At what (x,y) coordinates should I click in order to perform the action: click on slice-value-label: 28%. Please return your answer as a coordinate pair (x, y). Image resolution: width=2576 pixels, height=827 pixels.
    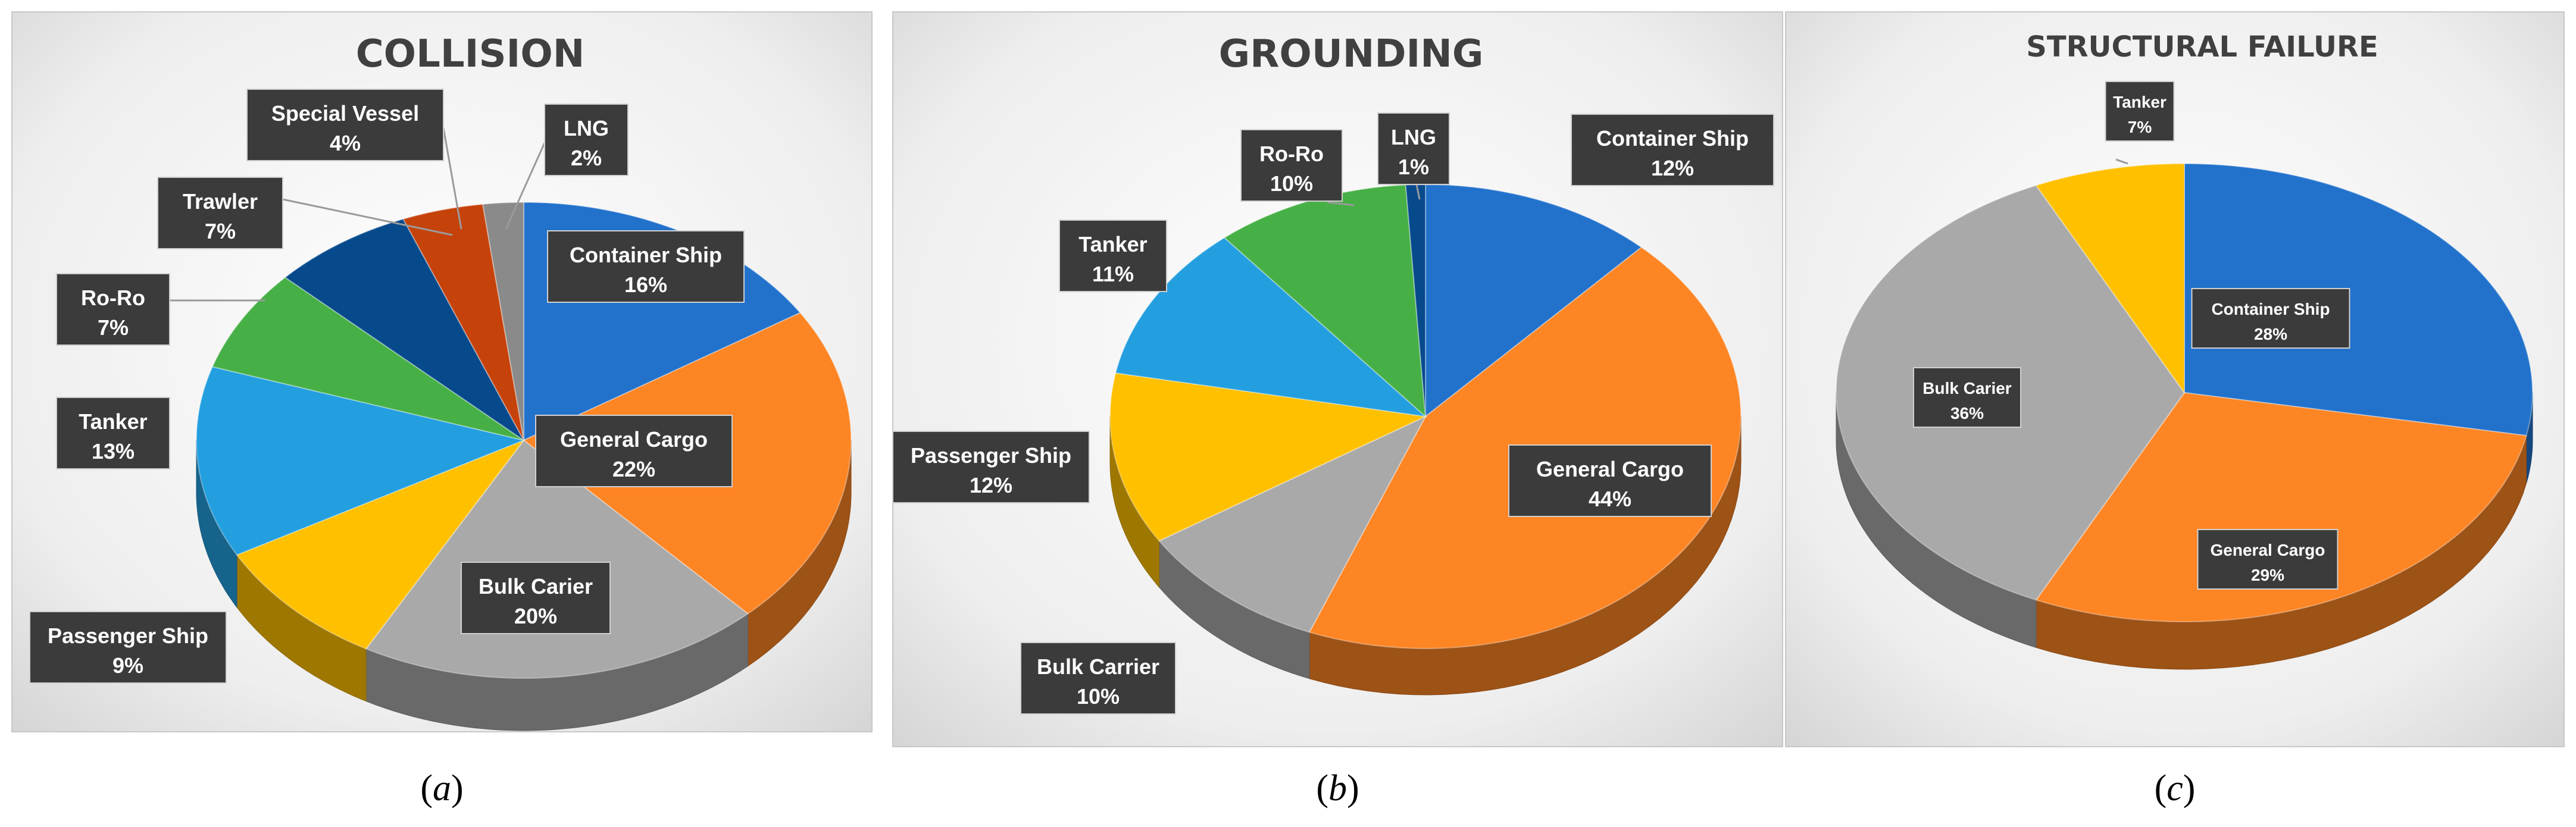
    Looking at the image, I should click on (2270, 334).